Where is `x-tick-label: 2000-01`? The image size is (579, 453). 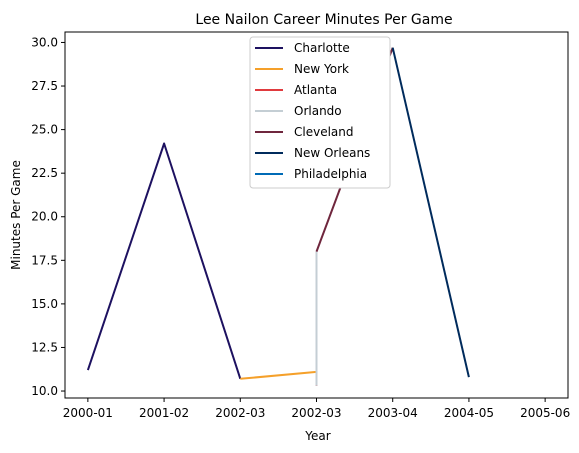 x-tick-label: 2000-01 is located at coordinates (88, 413).